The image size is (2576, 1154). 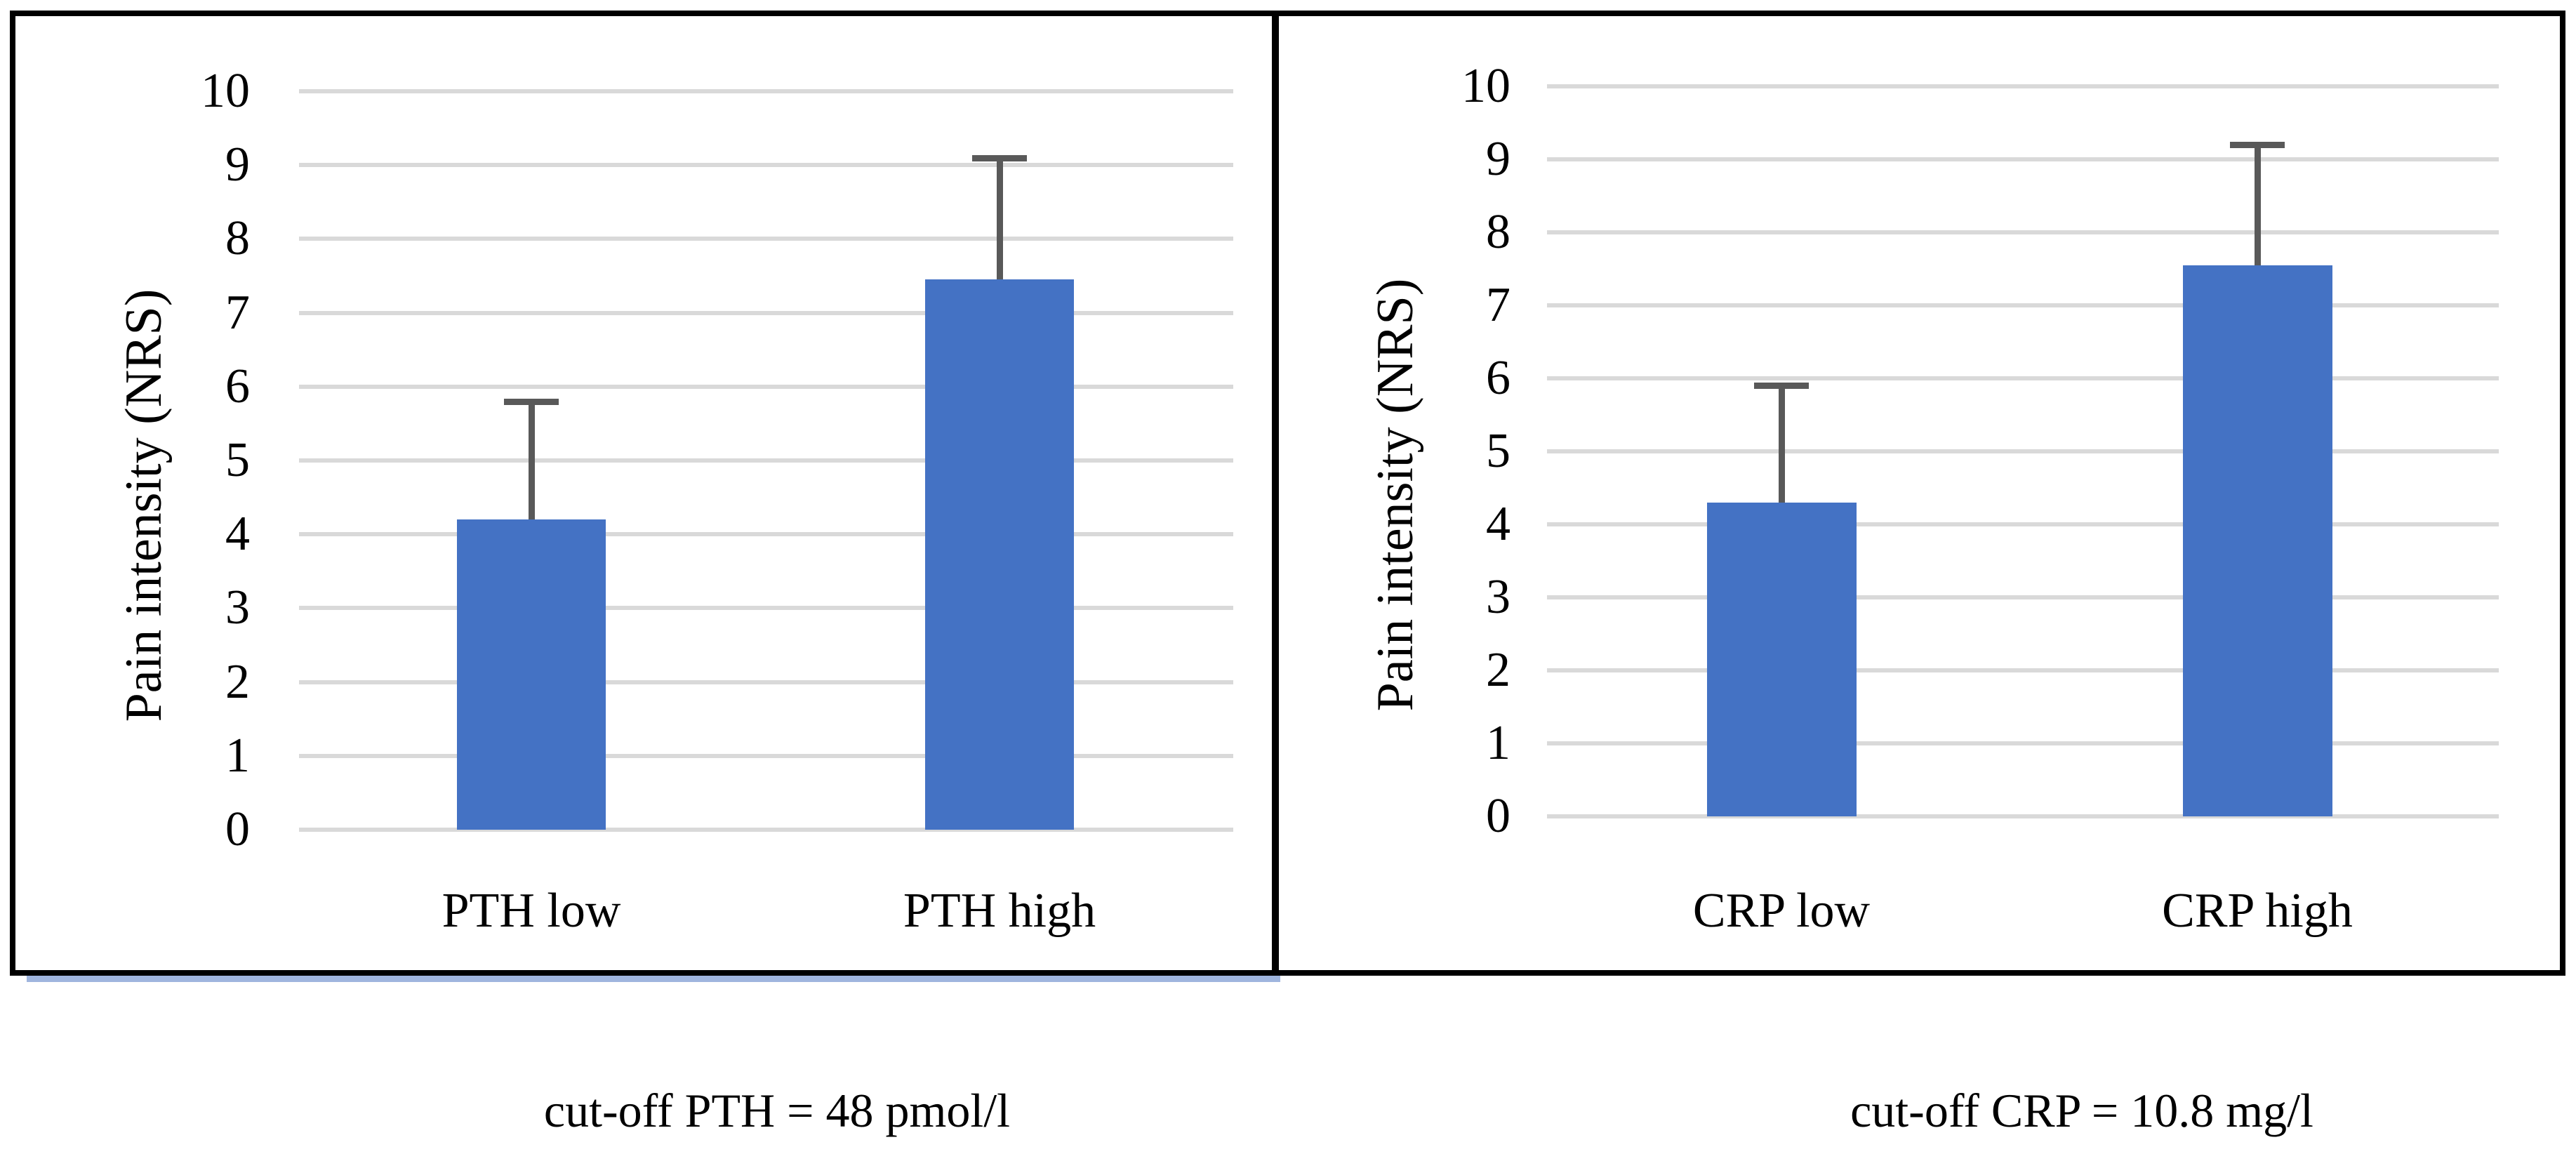 I want to click on category-label-pth-low: PTH low, so click(x=531, y=911).